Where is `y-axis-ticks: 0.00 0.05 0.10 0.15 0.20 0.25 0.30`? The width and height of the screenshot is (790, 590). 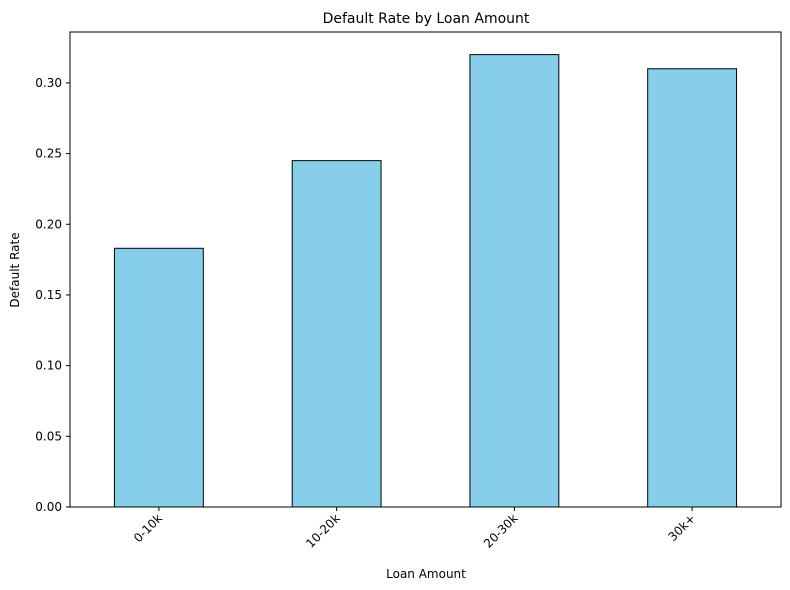
y-axis-ticks: 0.00 0.05 0.10 0.15 0.20 0.25 0.30 is located at coordinates (52, 295).